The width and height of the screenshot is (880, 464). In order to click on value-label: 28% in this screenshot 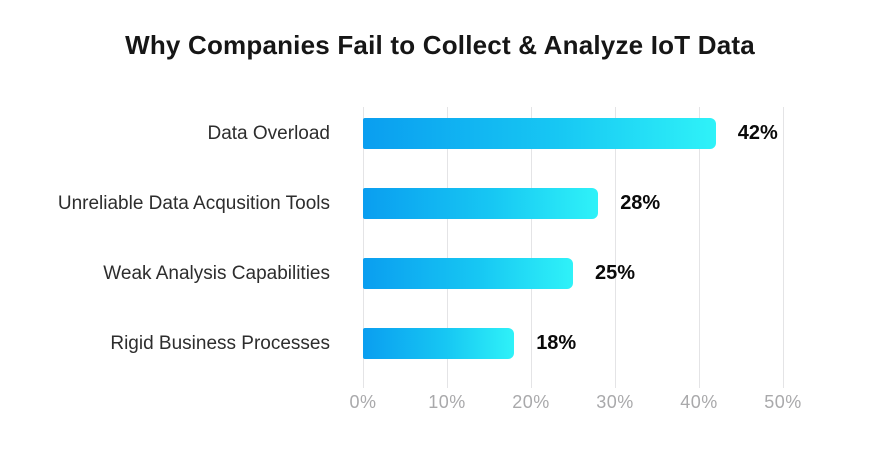, I will do `click(640, 203)`.